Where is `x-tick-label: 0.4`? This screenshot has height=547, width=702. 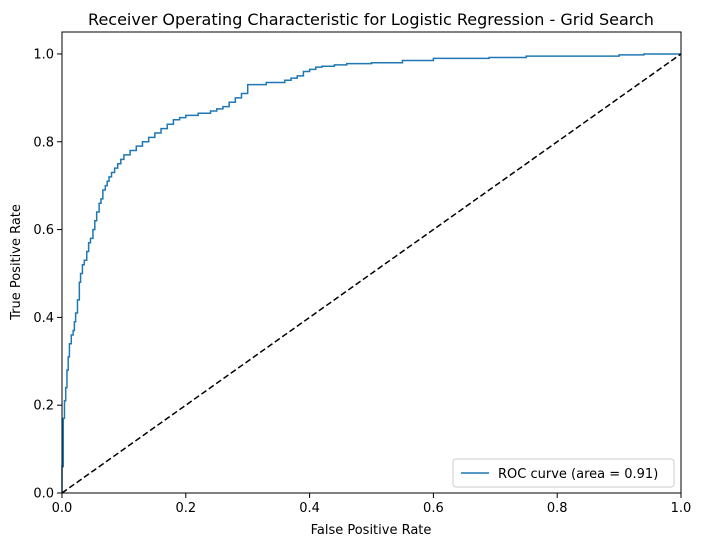
x-tick-label: 0.4 is located at coordinates (309, 508).